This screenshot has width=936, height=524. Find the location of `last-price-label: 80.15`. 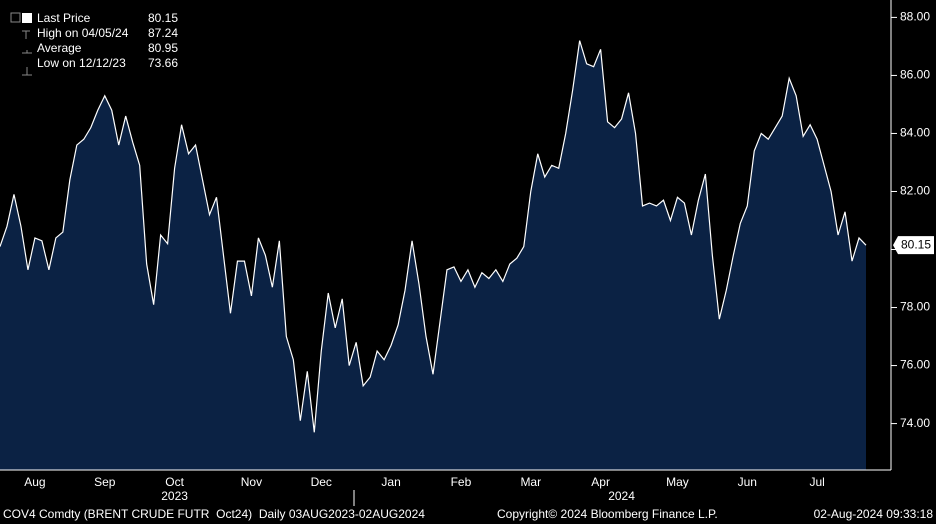

last-price-label: 80.15 is located at coordinates (916, 244).